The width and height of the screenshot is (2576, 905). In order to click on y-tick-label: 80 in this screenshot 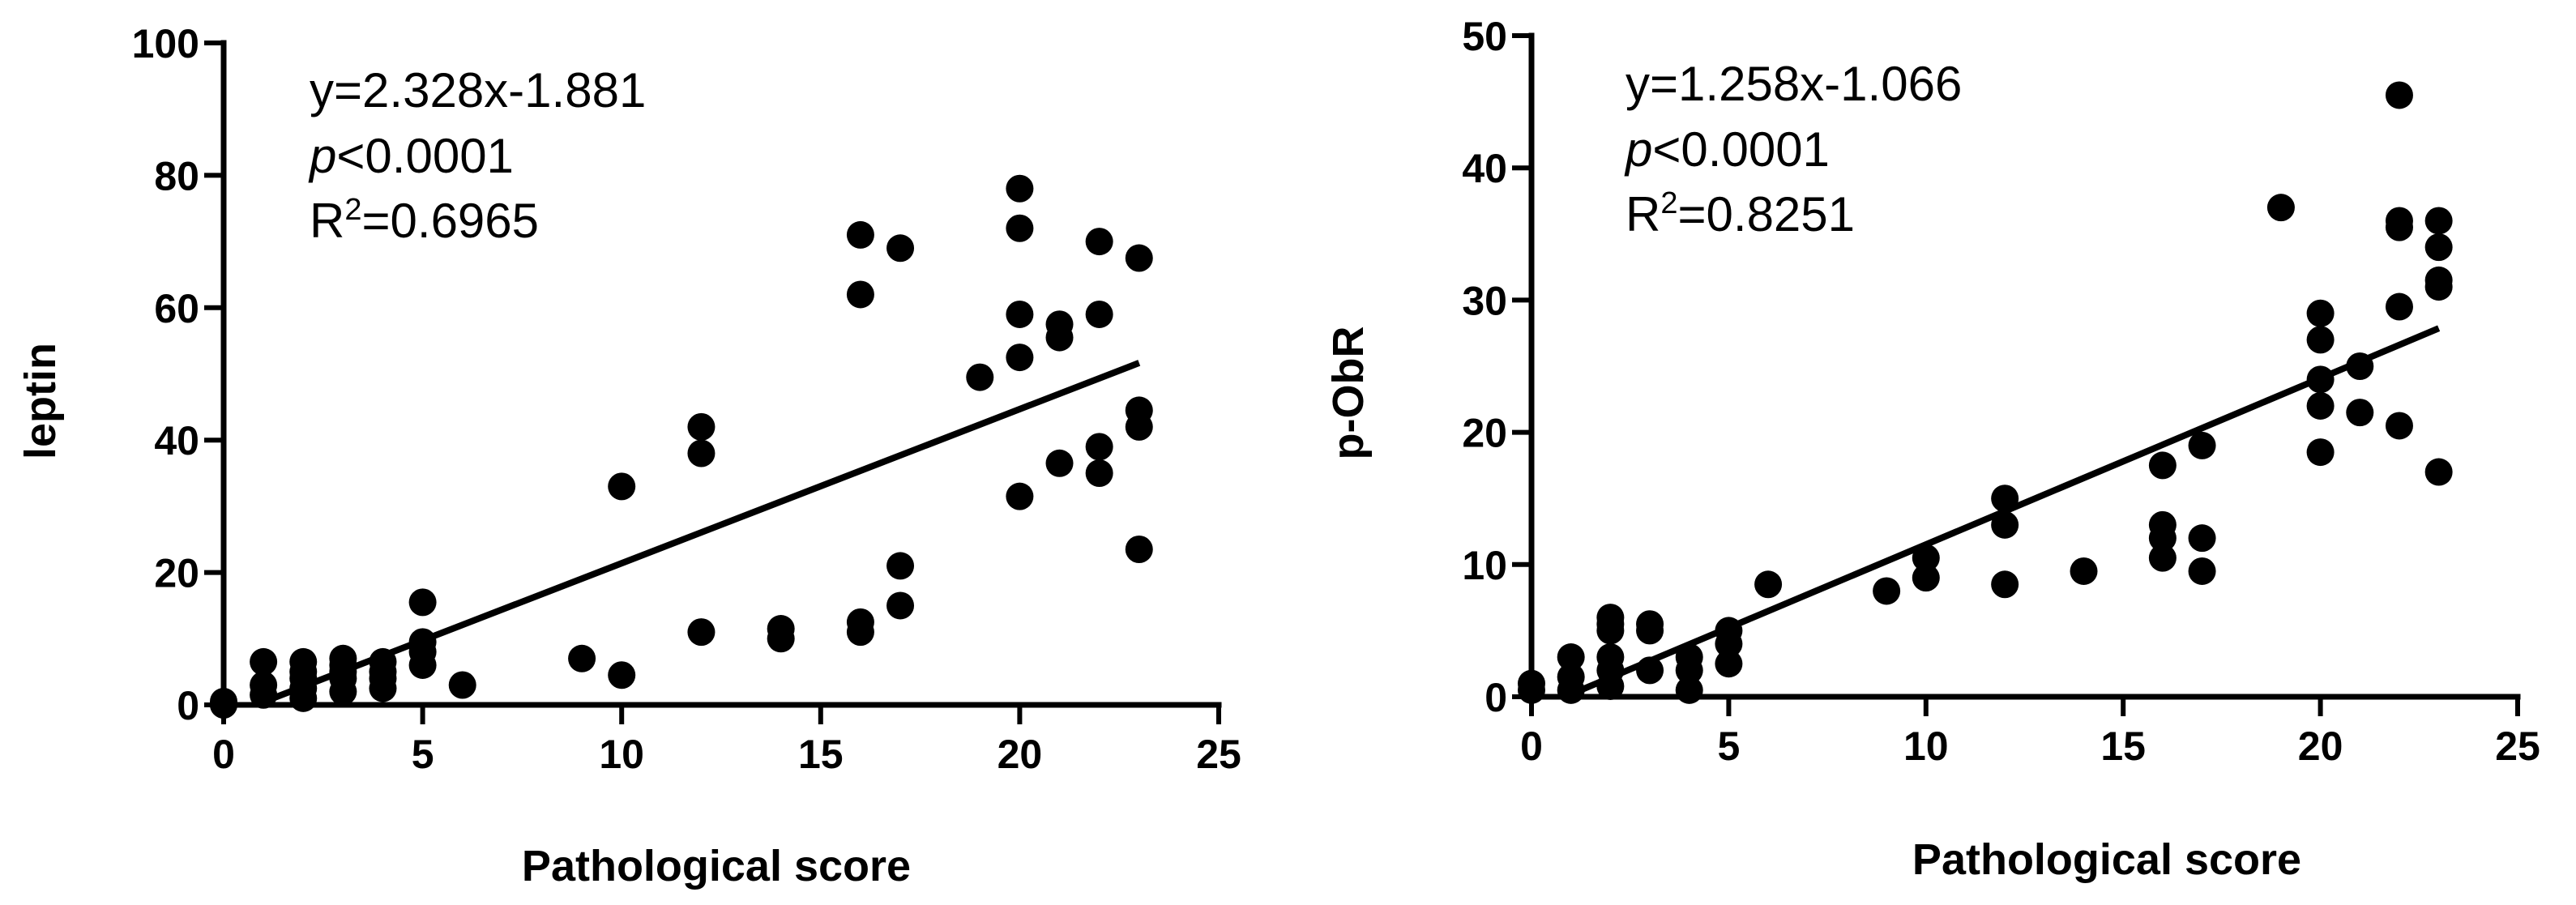, I will do `click(176, 176)`.